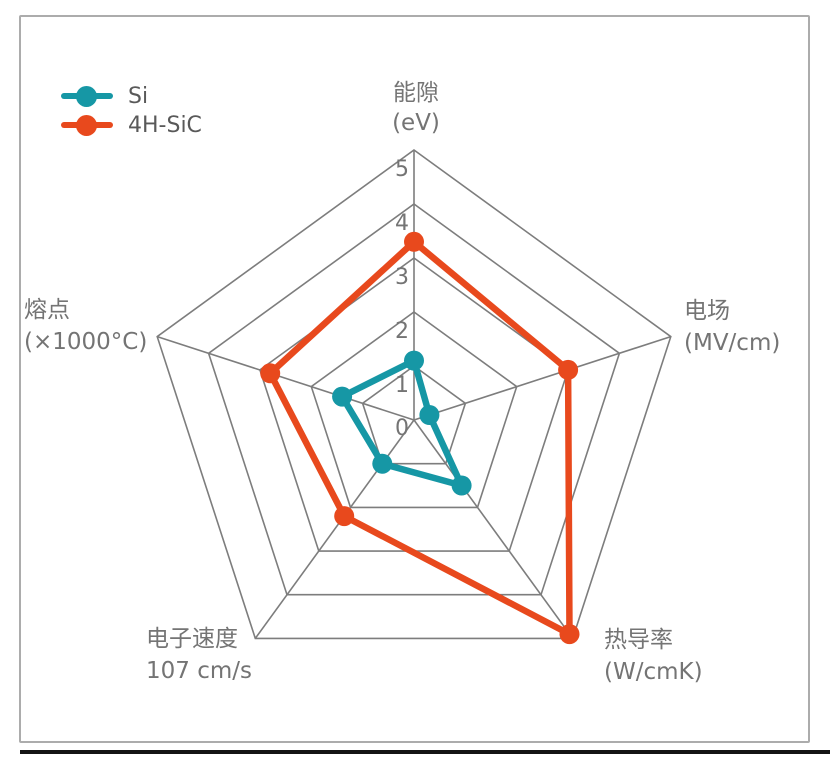  I want to click on tick-label-3: 3, so click(402, 277).